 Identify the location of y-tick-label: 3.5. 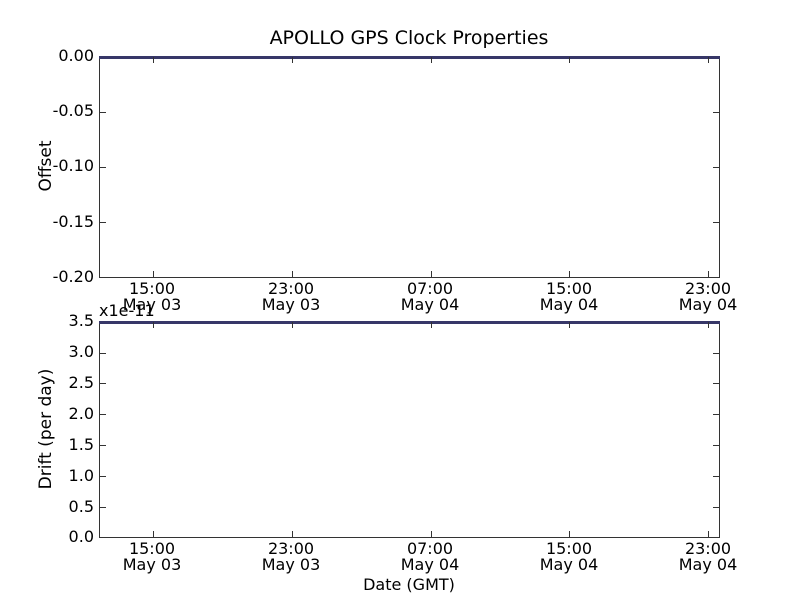
(81, 320).